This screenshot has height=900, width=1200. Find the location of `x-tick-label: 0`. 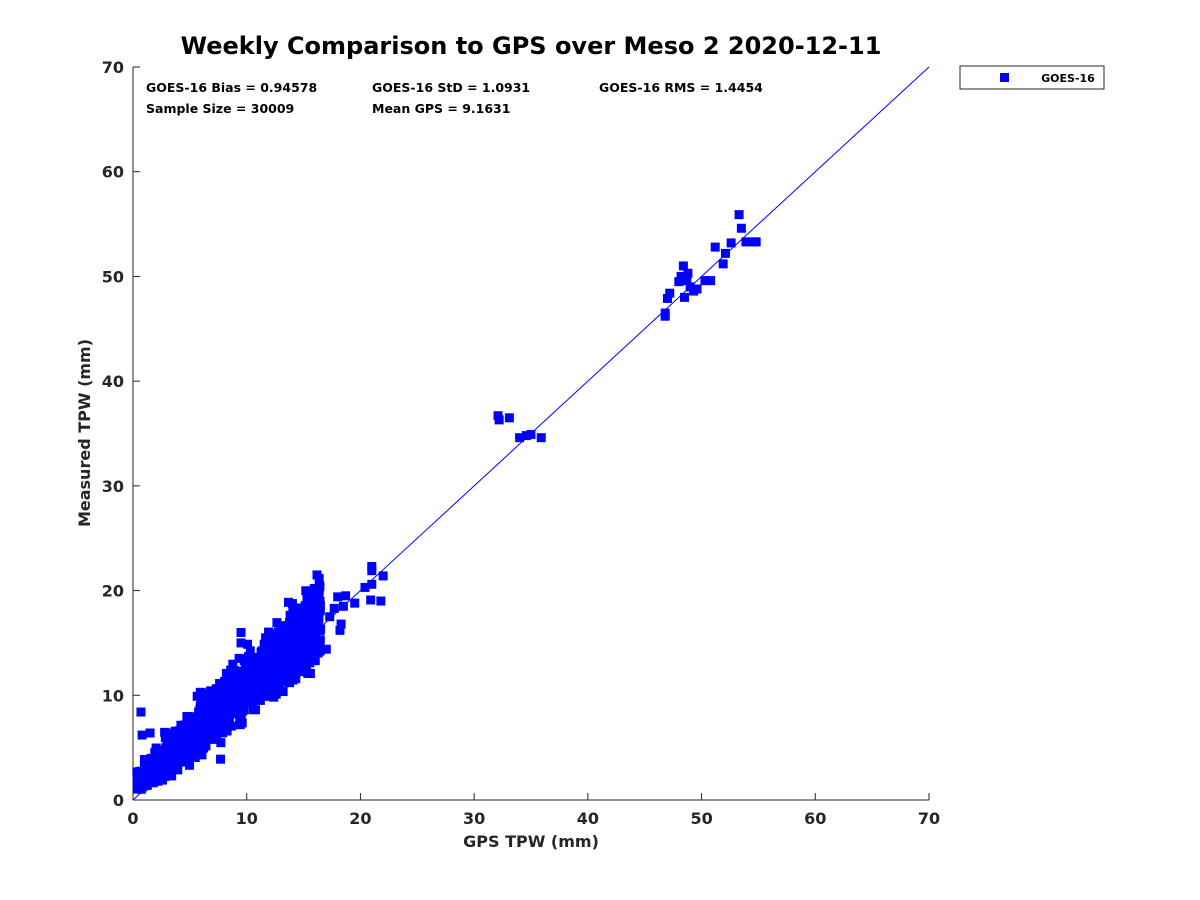

x-tick-label: 0 is located at coordinates (132, 818).